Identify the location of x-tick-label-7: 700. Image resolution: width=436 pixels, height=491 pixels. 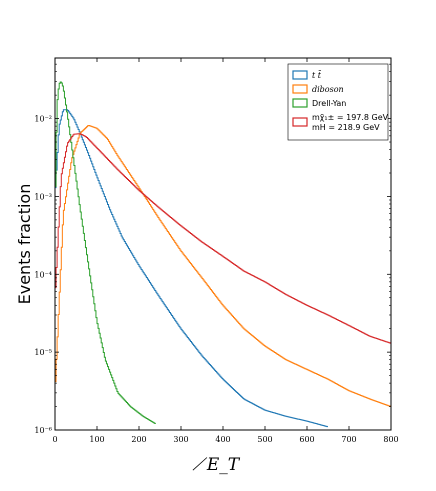
(348, 439).